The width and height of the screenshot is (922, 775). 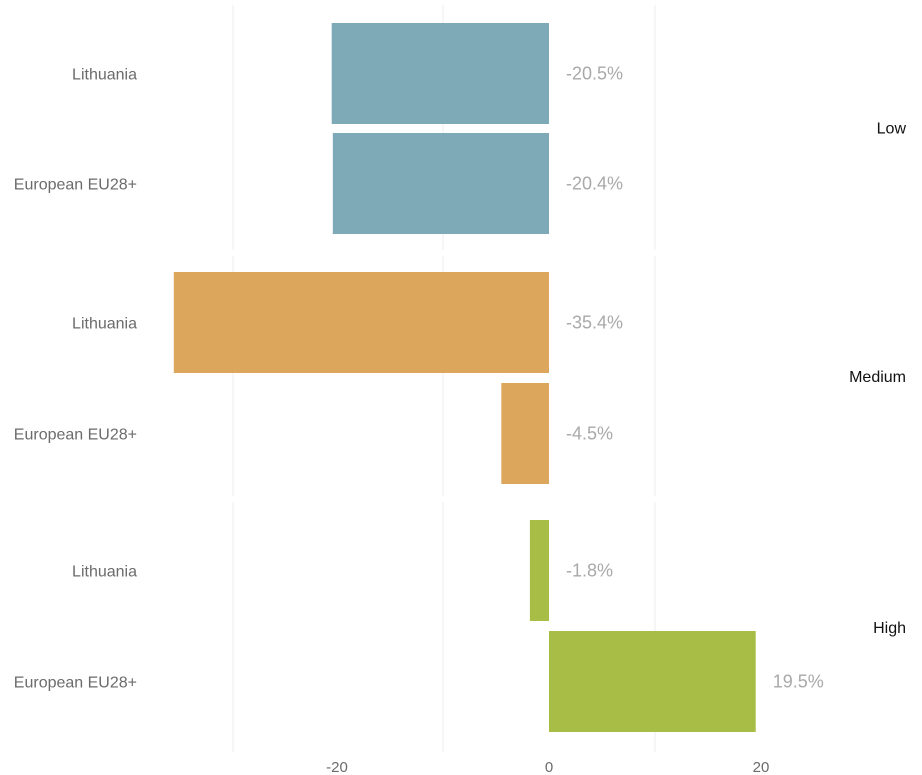 I want to click on value-label: -1.8%, so click(x=589, y=571).